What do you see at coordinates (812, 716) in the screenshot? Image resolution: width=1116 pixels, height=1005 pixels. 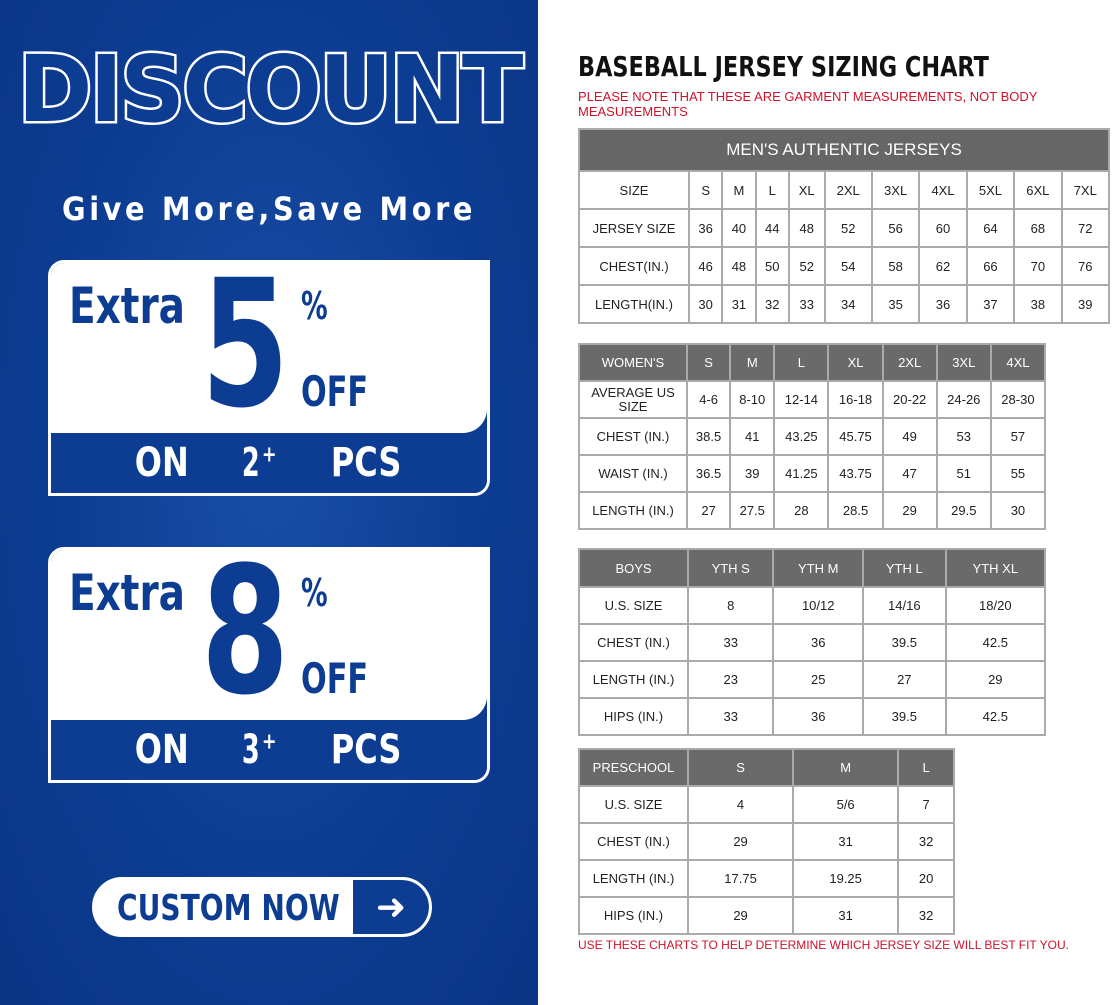 I see `table-row: HIPS (IN.) 33 36 39.5 42.5` at bounding box center [812, 716].